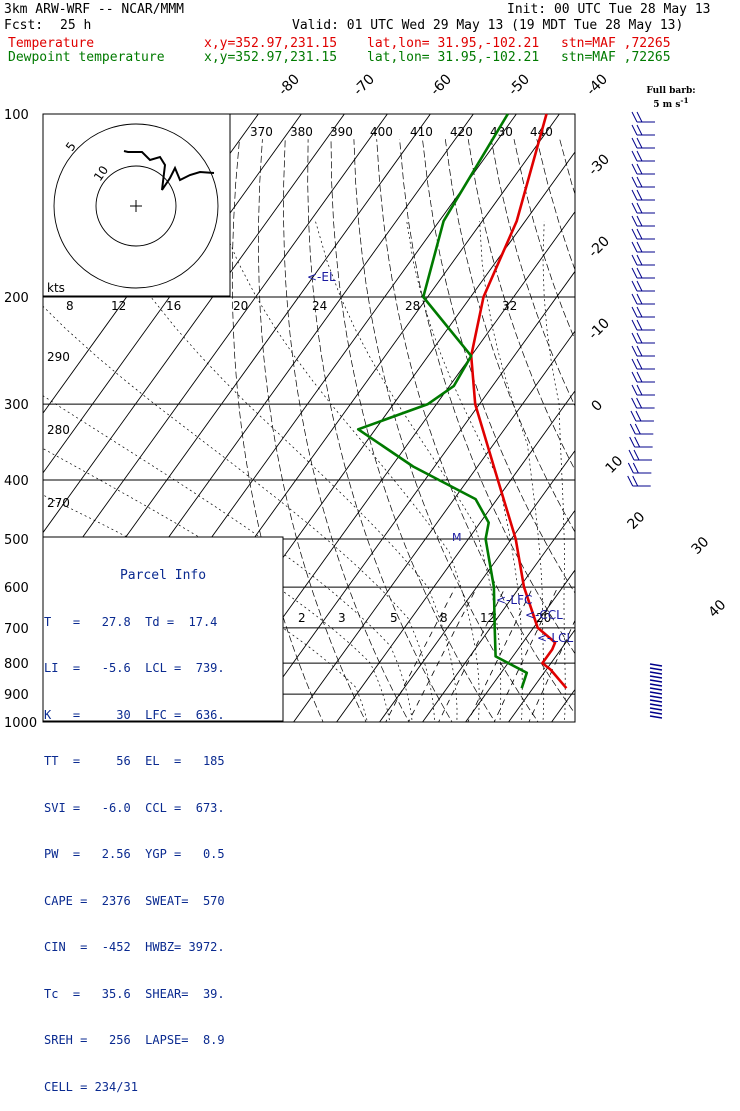  What do you see at coordinates (381, 132) in the screenshot?
I see `theta-label: 400` at bounding box center [381, 132].